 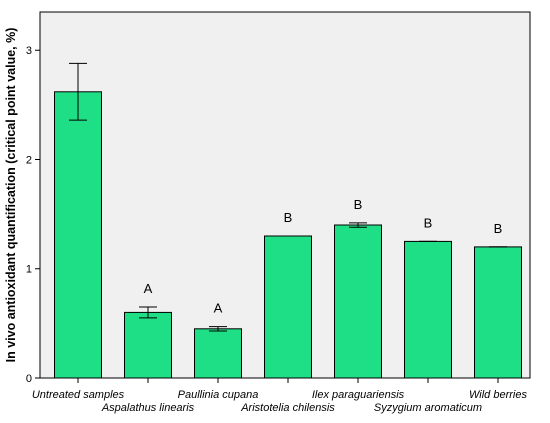 What do you see at coordinates (29, 160) in the screenshot?
I see `y-tick-label-2: 2` at bounding box center [29, 160].